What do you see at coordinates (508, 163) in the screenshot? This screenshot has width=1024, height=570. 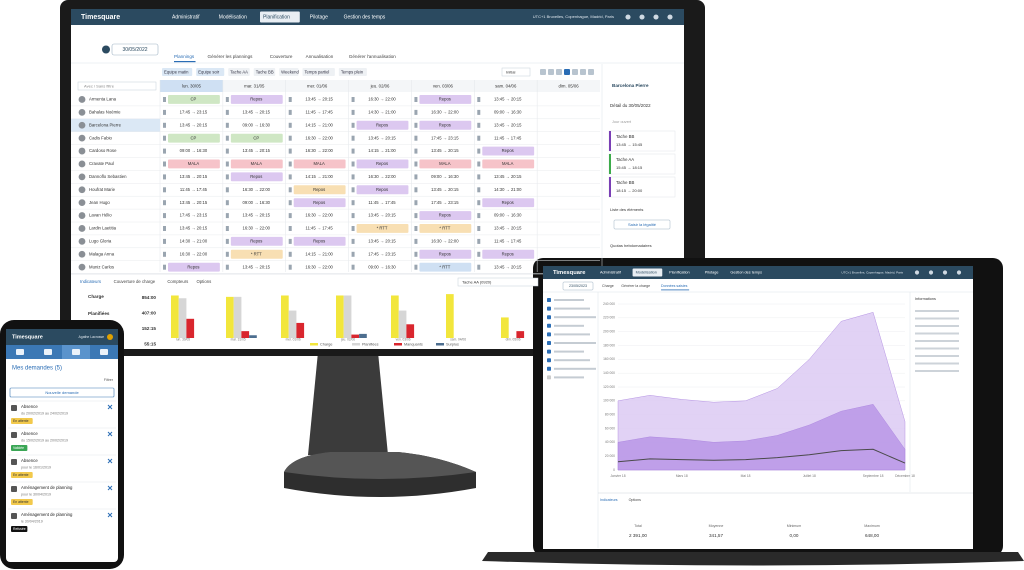 I see `shift-label: MALA` at bounding box center [508, 163].